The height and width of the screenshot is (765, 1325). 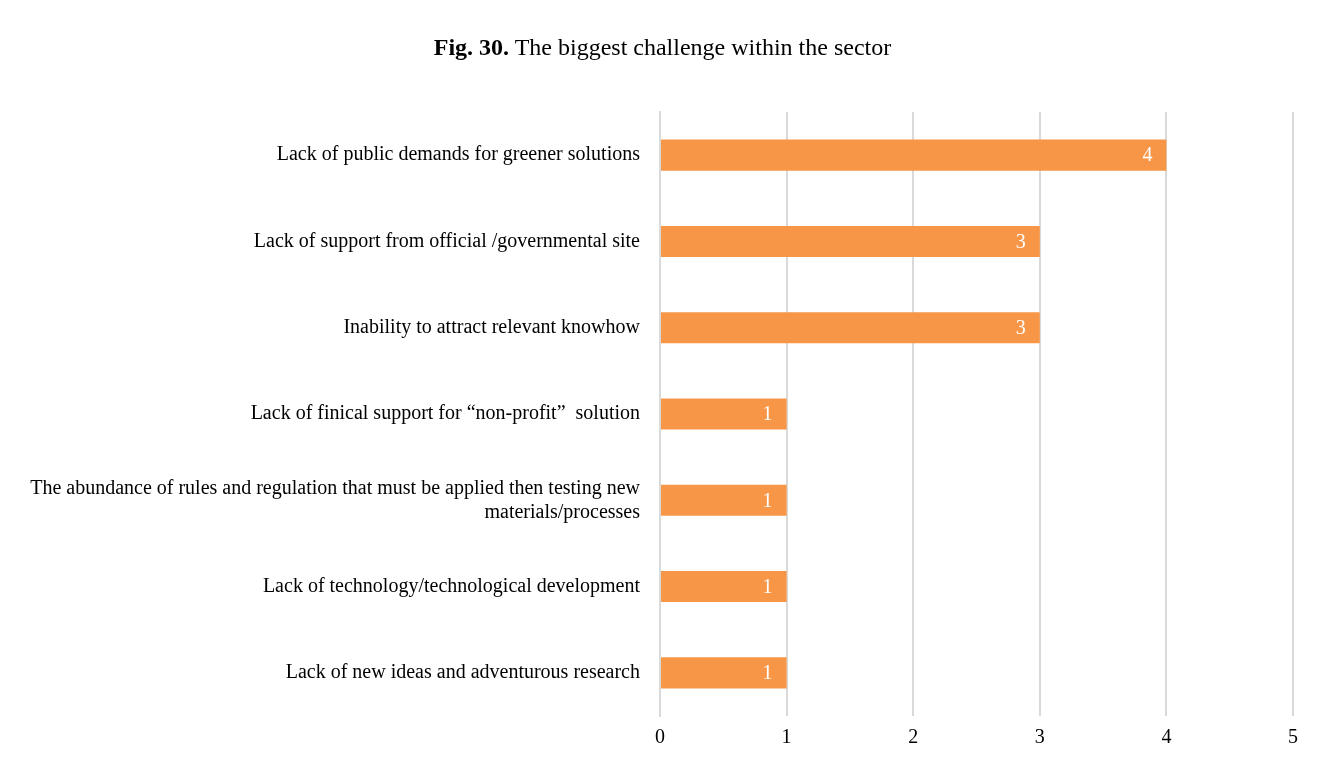 I want to click on y-tick-label: Lack of technology/technological development, so click(x=451, y=585).